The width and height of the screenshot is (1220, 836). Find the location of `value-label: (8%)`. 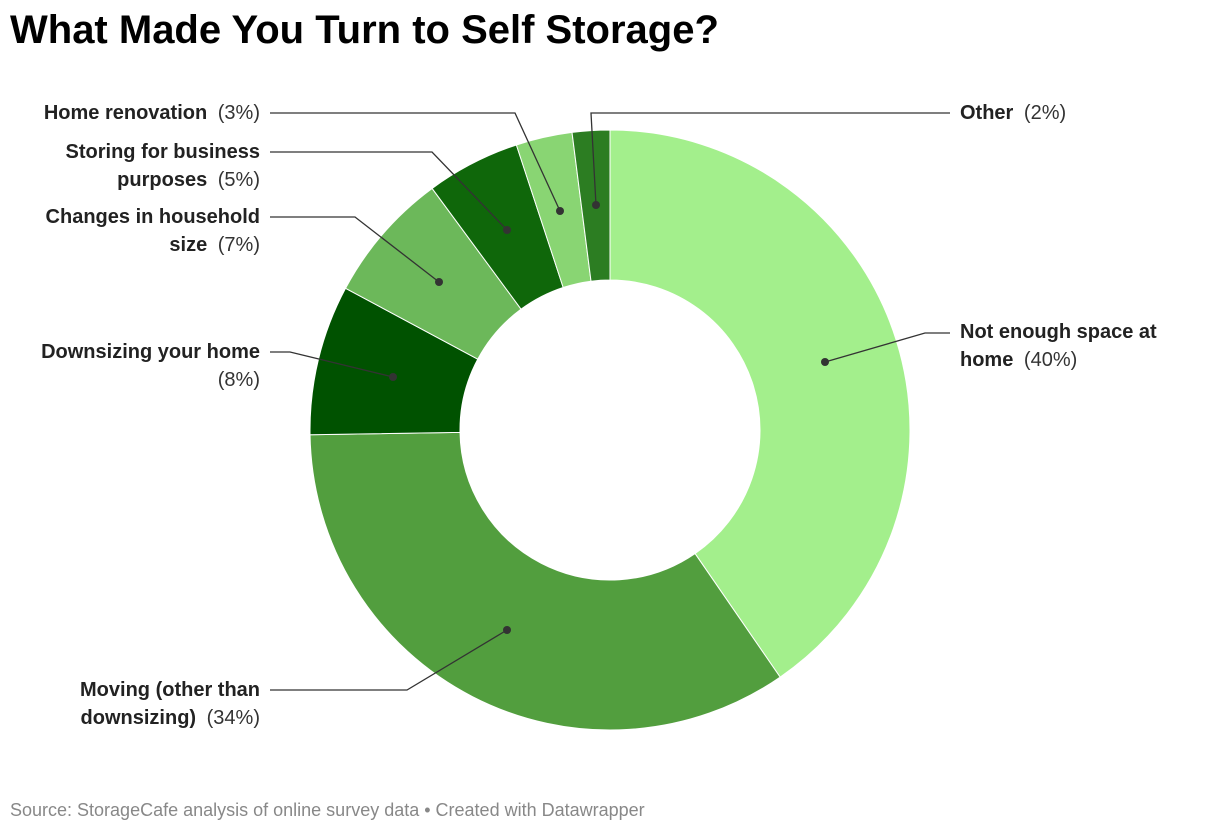

value-label: (8%) is located at coordinates (238, 380).